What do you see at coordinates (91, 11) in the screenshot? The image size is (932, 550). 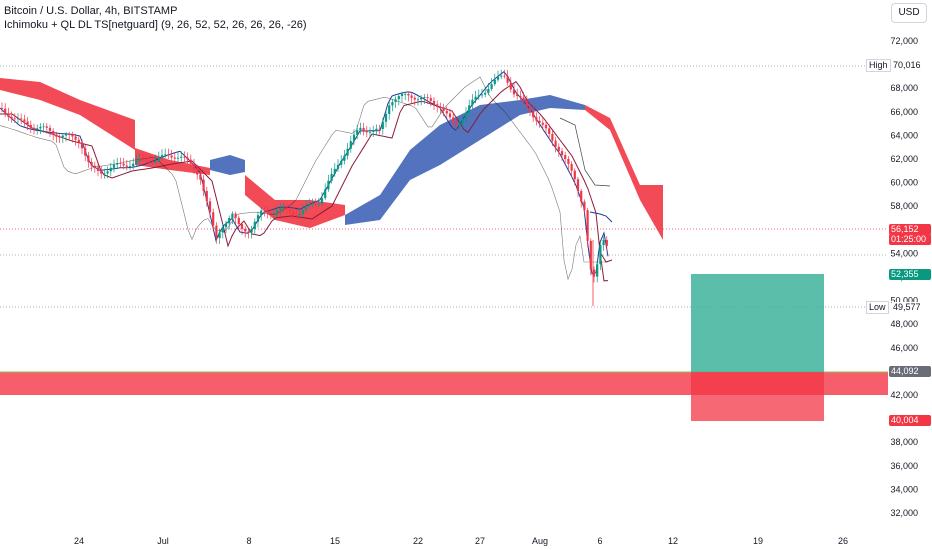 I see `symbol-title: Bitcoin / U.S. Dollar, 4h, BITSTAMP` at bounding box center [91, 11].